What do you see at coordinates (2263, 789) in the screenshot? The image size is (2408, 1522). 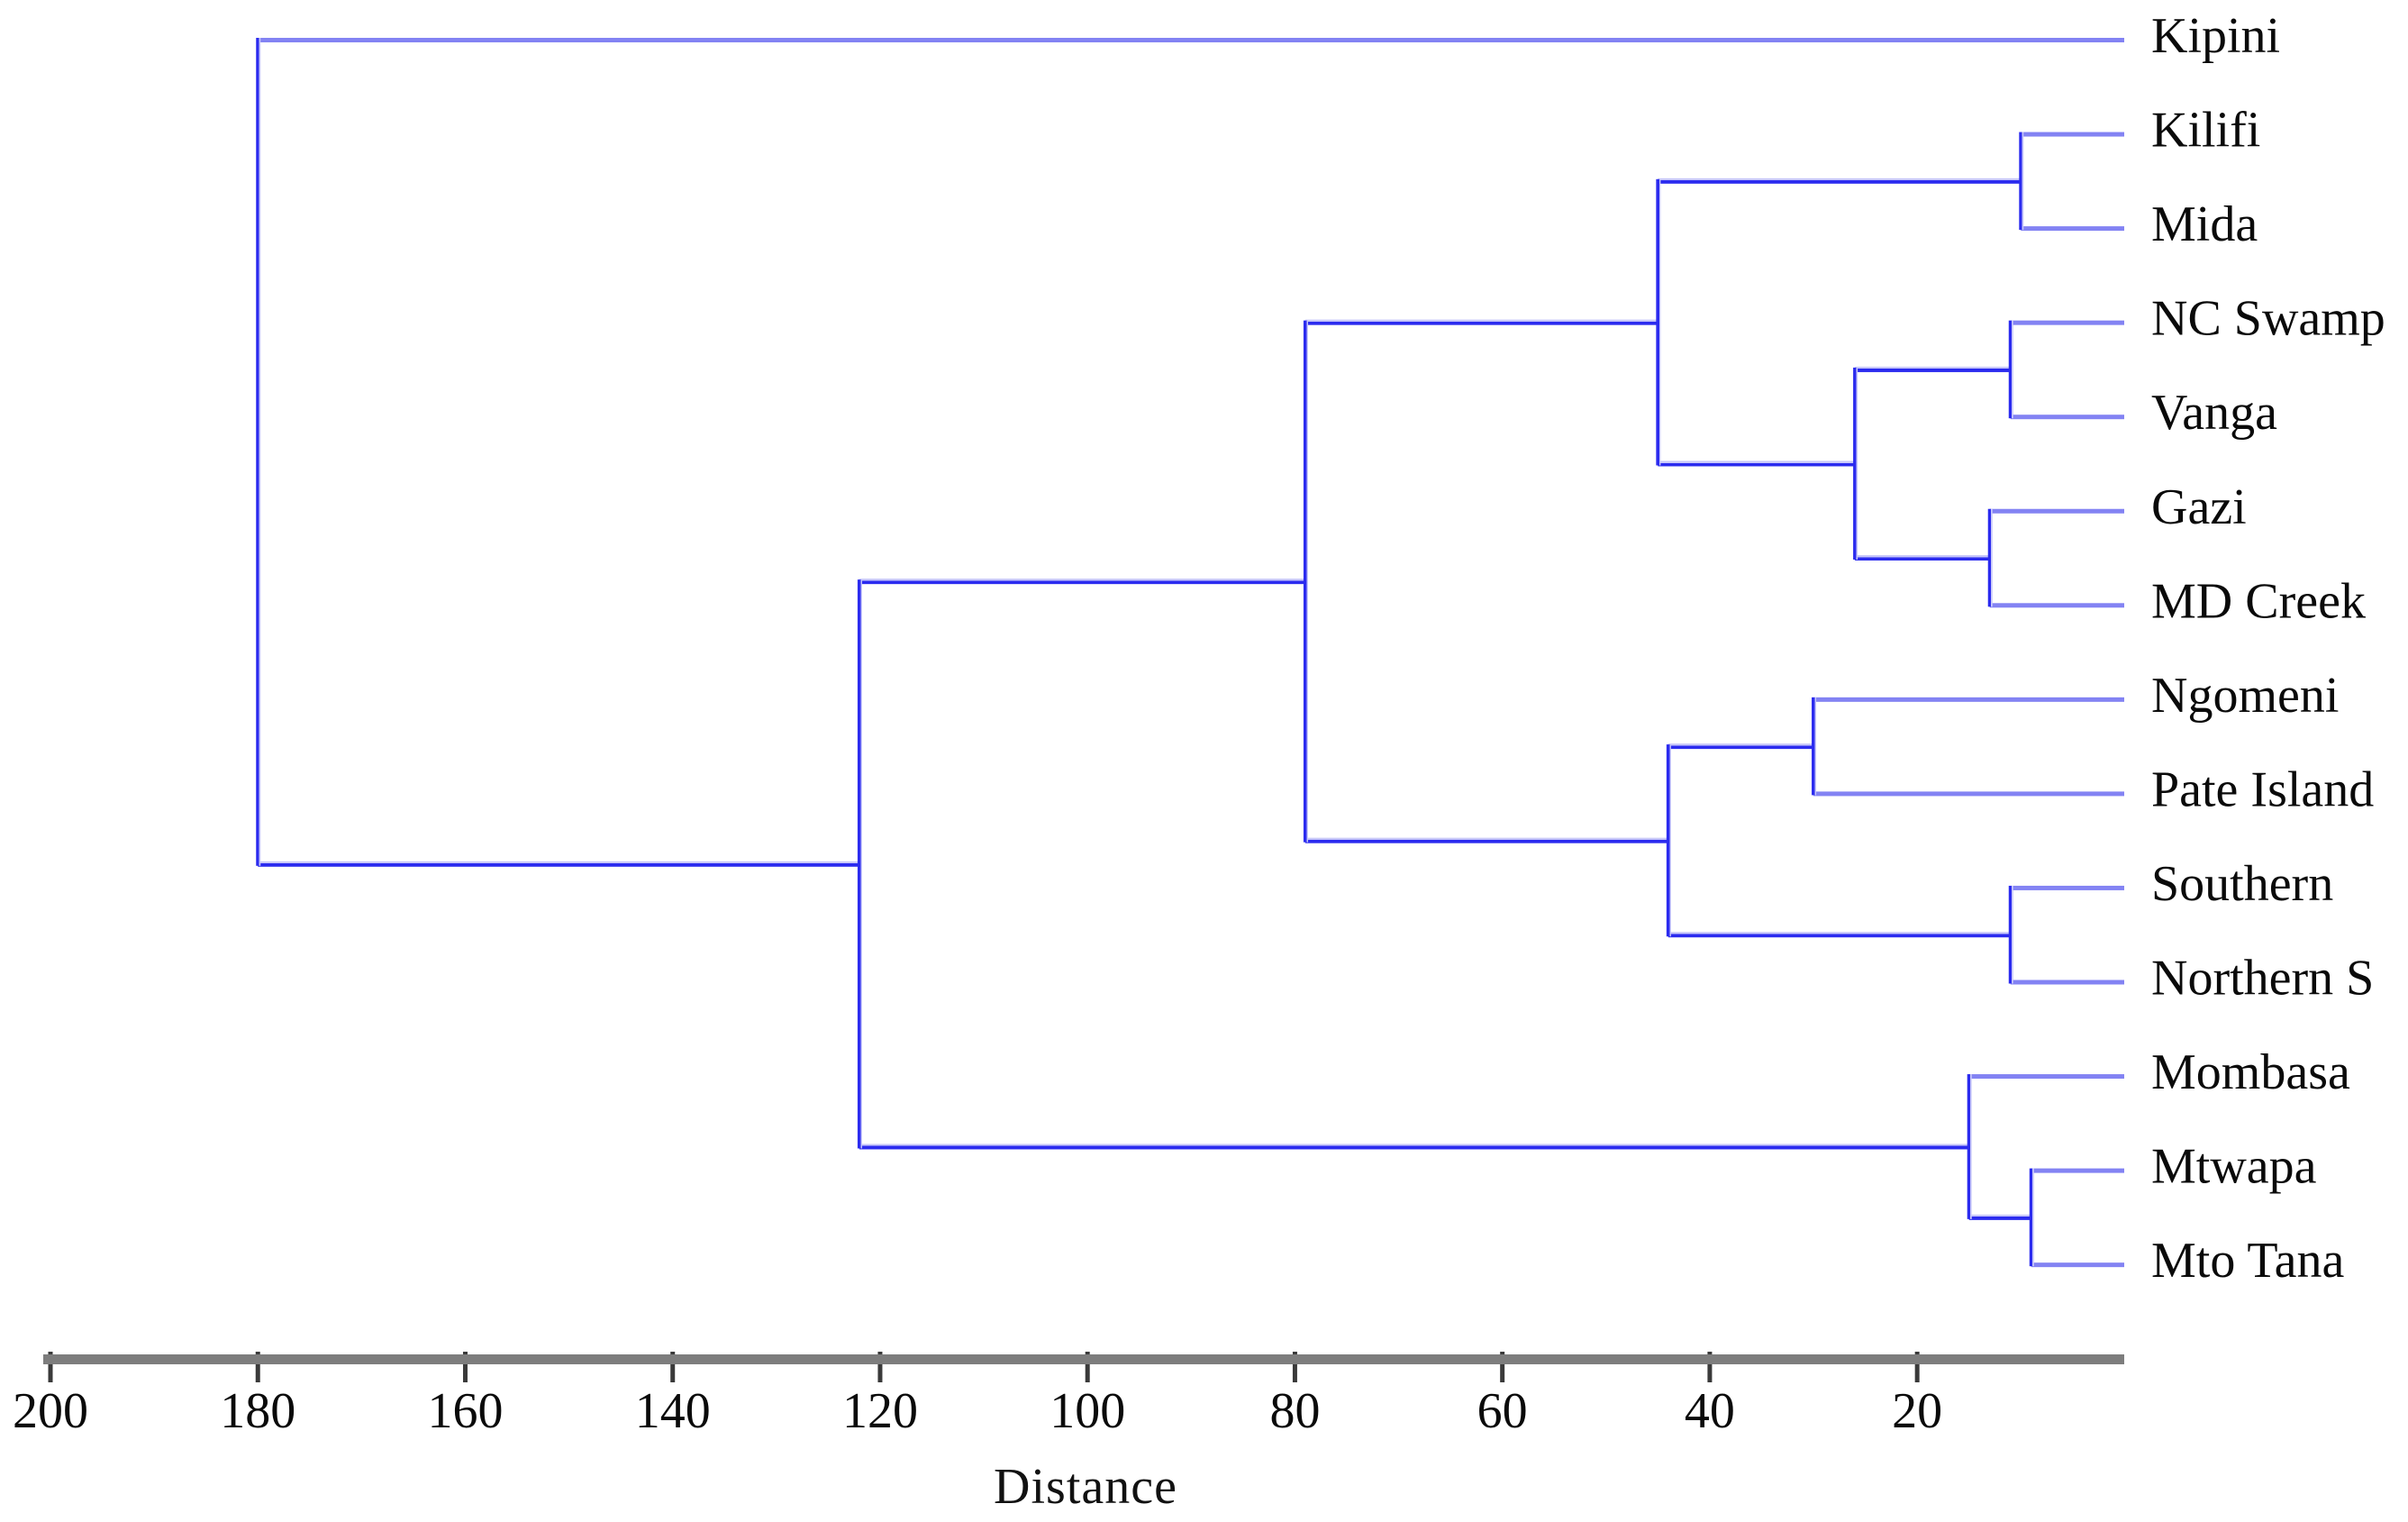 I see `leaf-label: Pate Island` at bounding box center [2263, 789].